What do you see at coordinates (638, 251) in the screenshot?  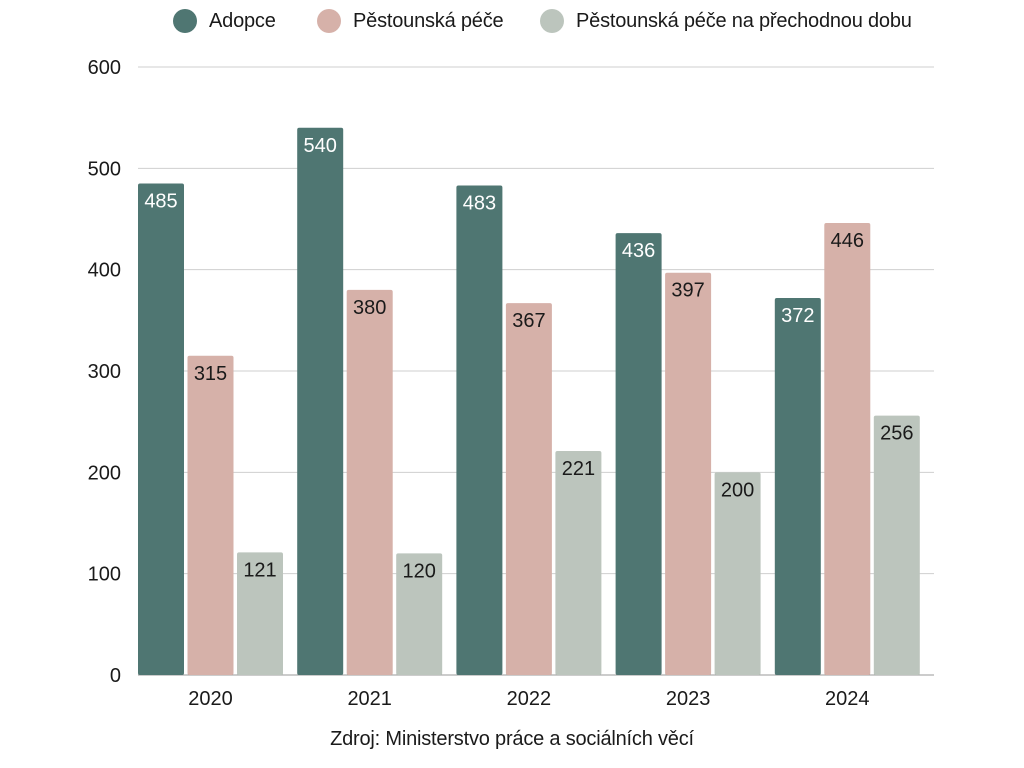 I see `bar-value-label: 436` at bounding box center [638, 251].